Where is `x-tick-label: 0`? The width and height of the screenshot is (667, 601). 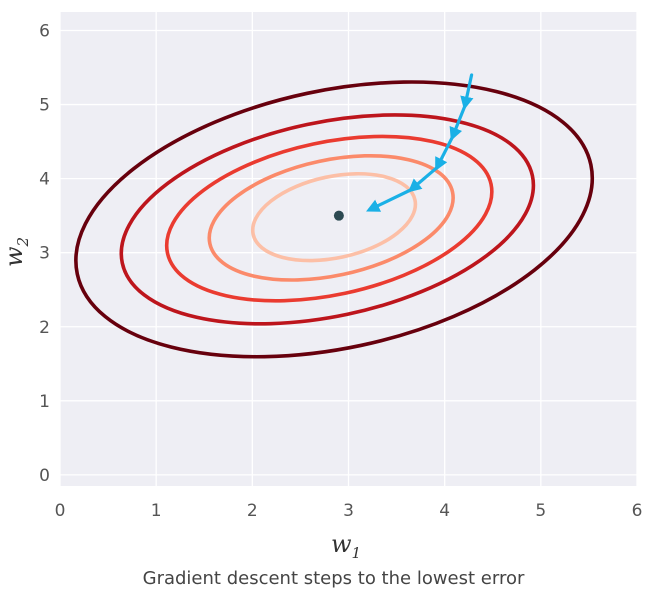 x-tick-label: 0 is located at coordinates (60, 511).